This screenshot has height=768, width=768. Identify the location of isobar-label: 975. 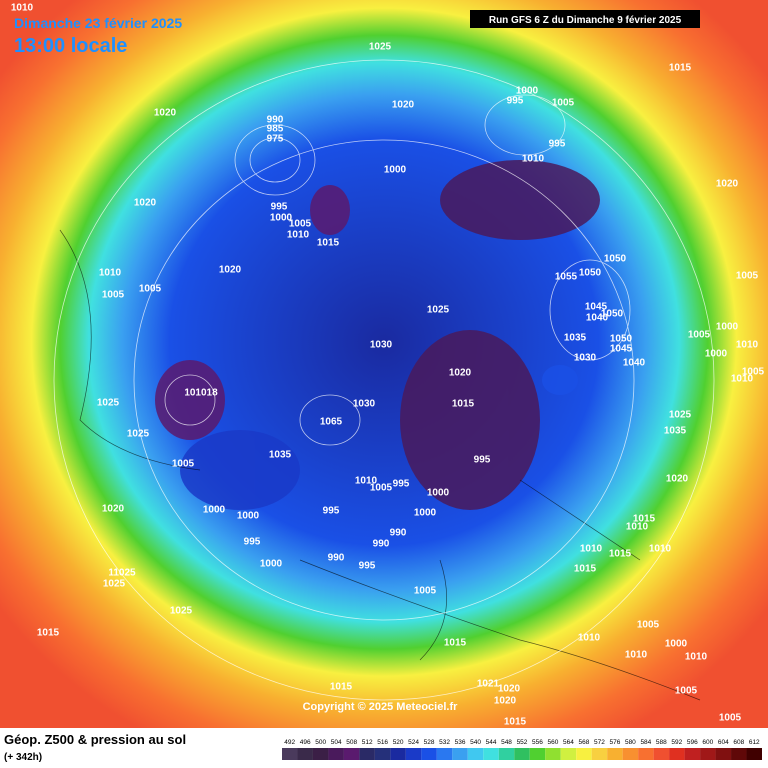
(275, 139).